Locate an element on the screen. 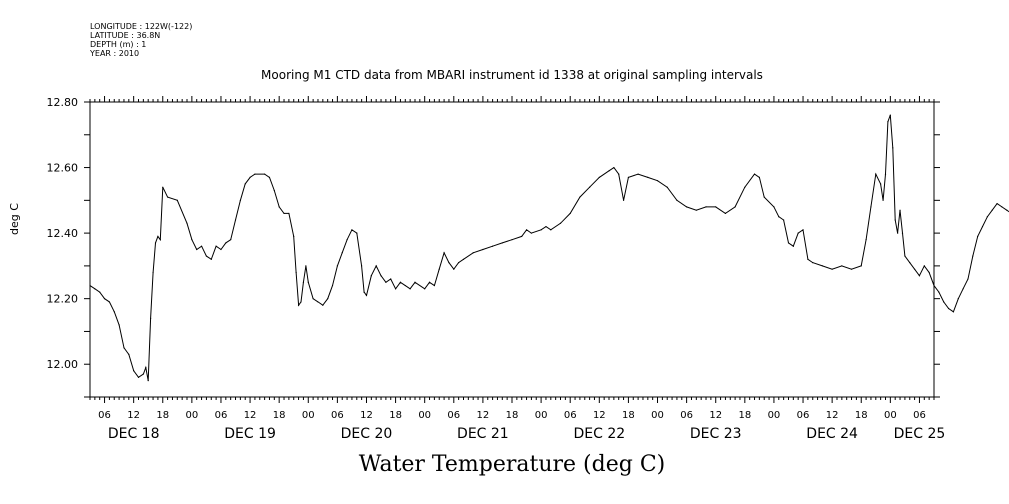 The height and width of the screenshot is (504, 1009). x-axis-title: Water Temperature (deg C) is located at coordinates (512, 464).